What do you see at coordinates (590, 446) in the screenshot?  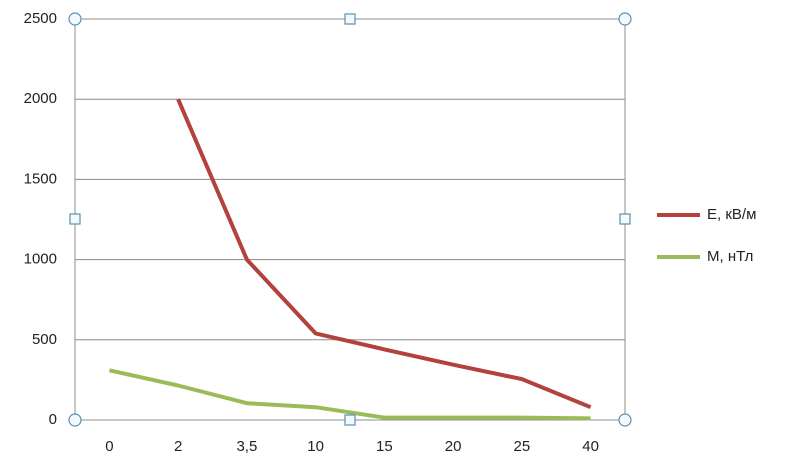 I see `x-tick-label: 40` at bounding box center [590, 446].